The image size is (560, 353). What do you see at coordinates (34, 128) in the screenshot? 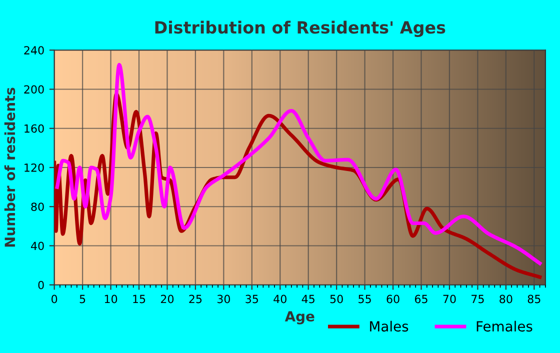
I see `y-tick-label: 160` at bounding box center [34, 128].